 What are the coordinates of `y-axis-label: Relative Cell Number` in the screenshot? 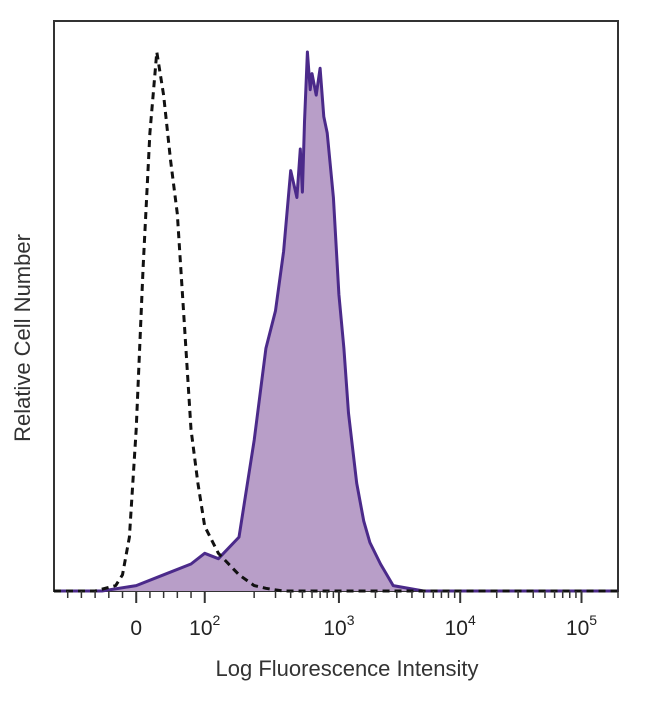 It's located at (22, 338).